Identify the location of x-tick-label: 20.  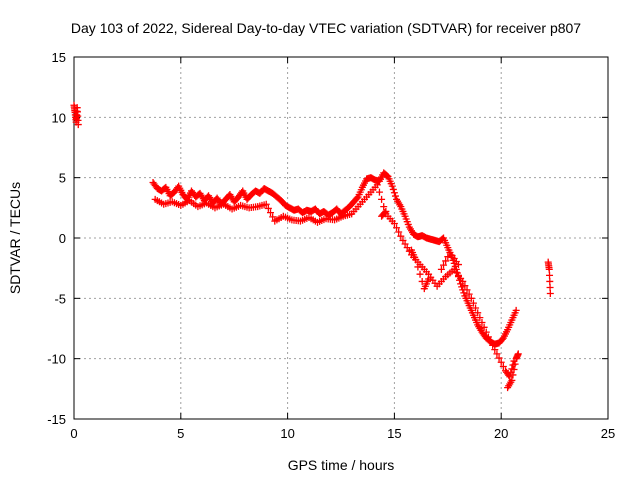
(501, 433).